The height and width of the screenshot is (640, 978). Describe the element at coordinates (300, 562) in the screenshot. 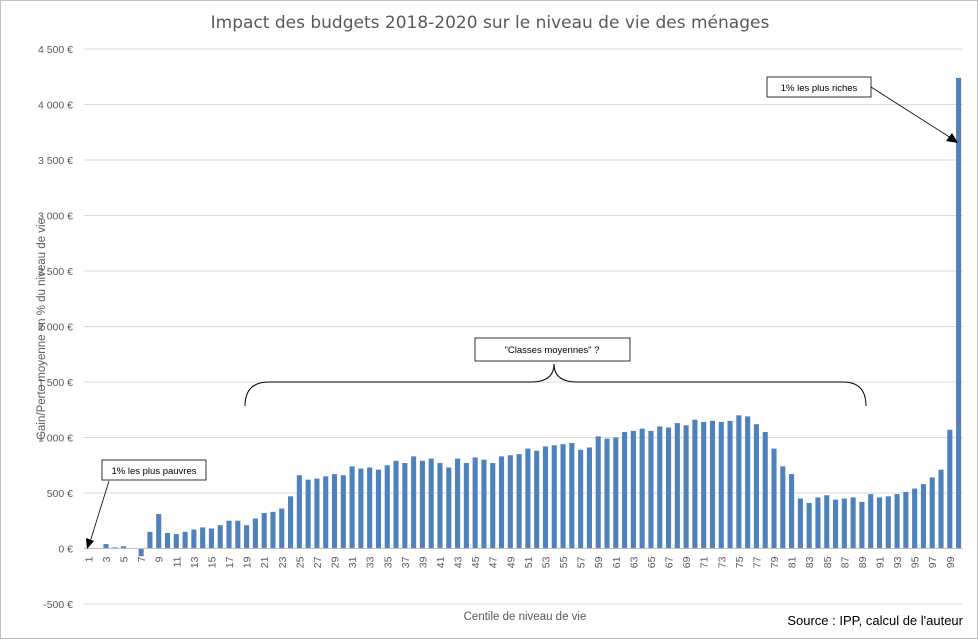

I see `x-tick-label: 25` at that location.